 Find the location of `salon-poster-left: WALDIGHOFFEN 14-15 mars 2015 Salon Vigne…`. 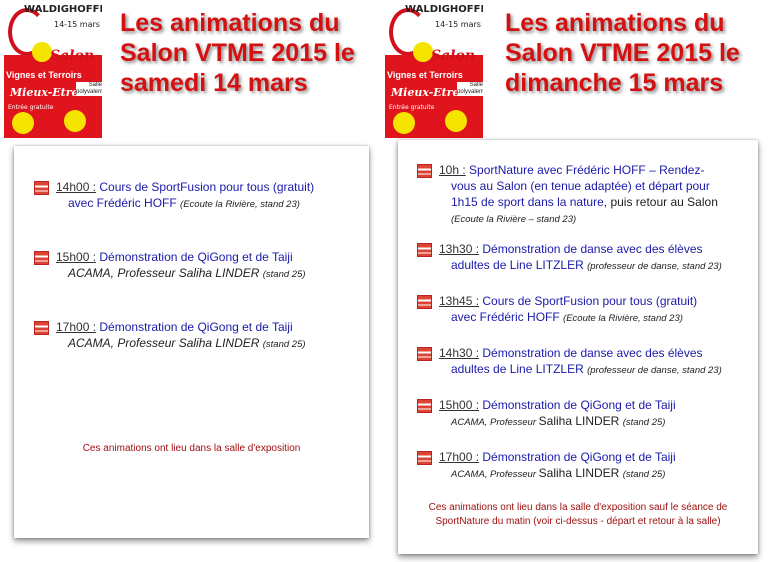

salon-poster-left: WALDIGHOFFEN 14-15 mars 2015 Salon Vigne… is located at coordinates (53, 69).